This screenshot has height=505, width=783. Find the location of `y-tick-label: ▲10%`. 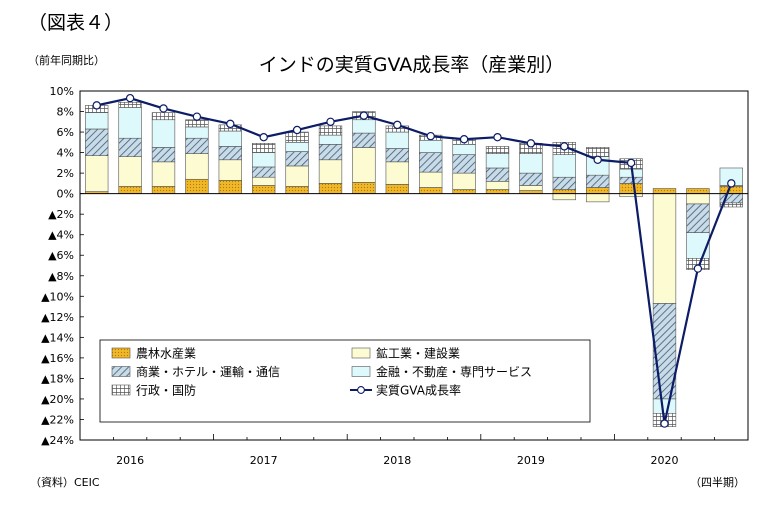

y-tick-label: ▲10% is located at coordinates (57, 296).